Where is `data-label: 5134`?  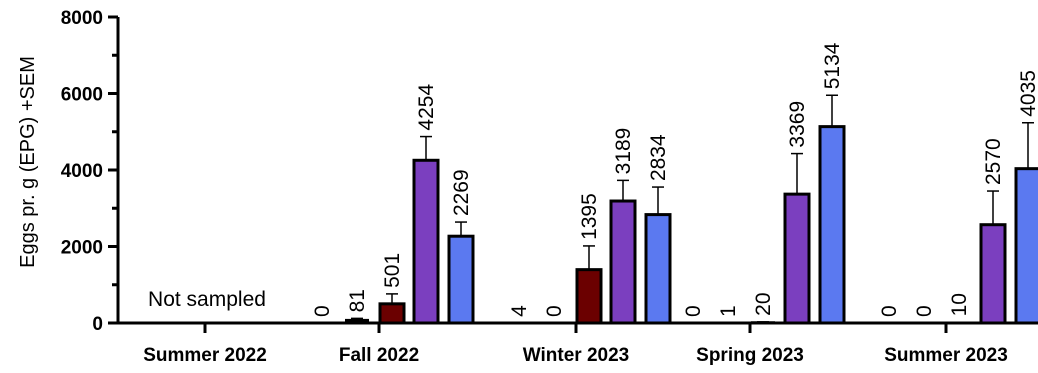 data-label: 5134 is located at coordinates (832, 65).